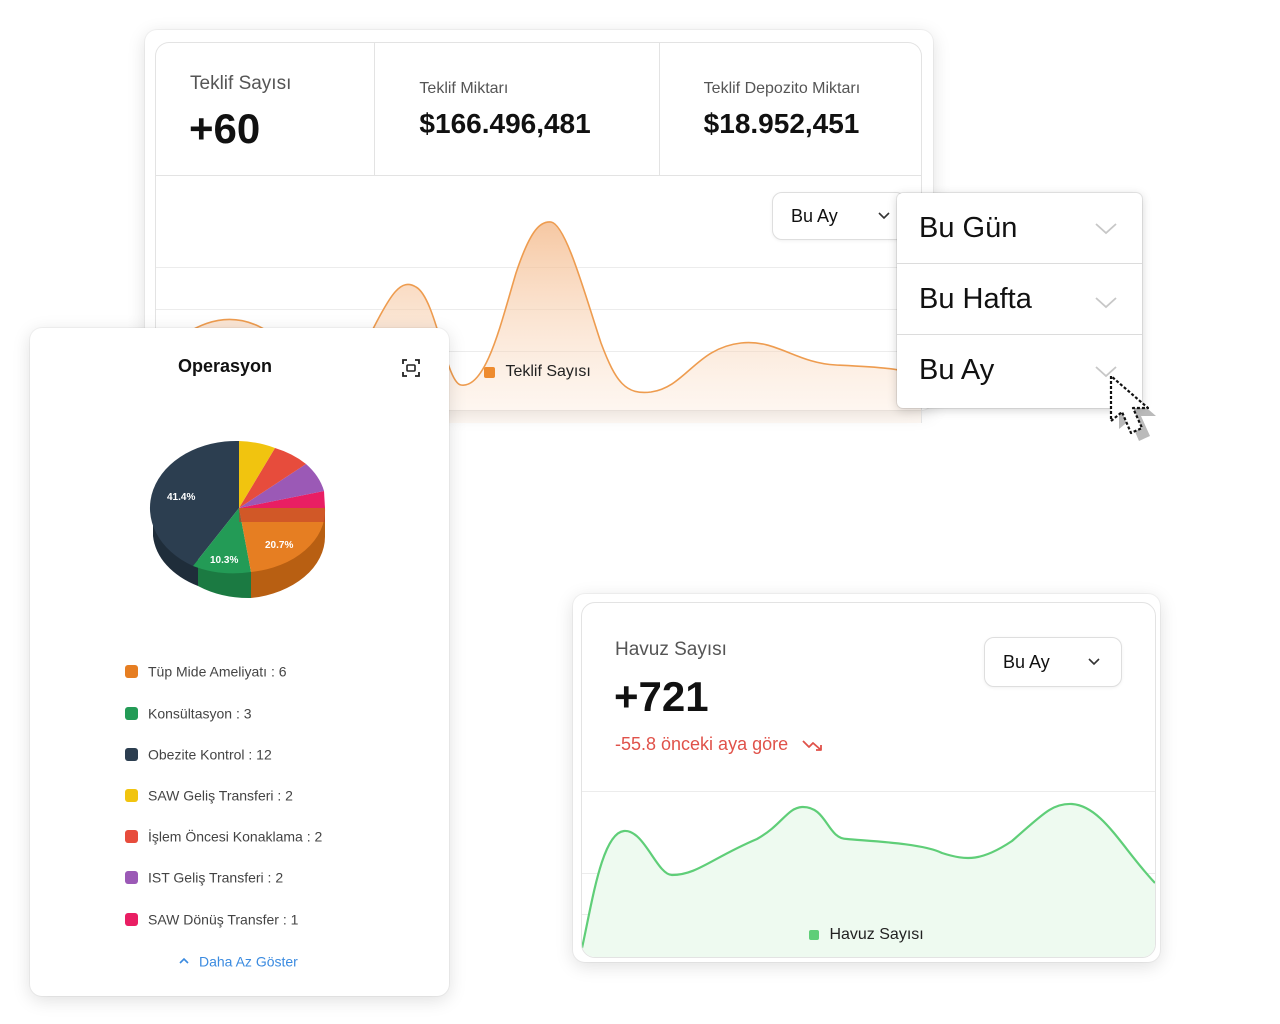  I want to click on legend-item: SAW Dönüş Transfer : 1, so click(211, 918).